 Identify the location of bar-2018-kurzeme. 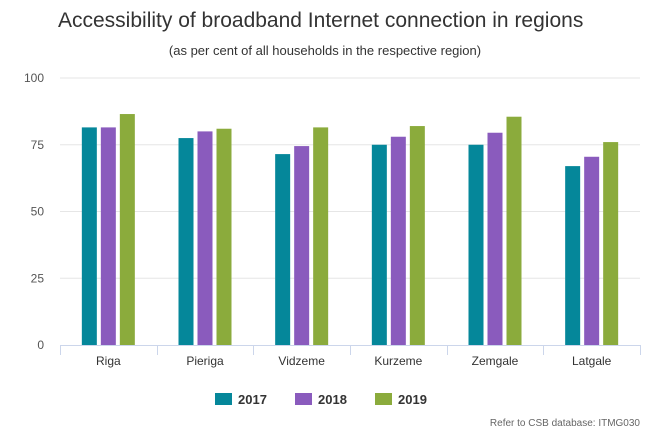
(398, 240).